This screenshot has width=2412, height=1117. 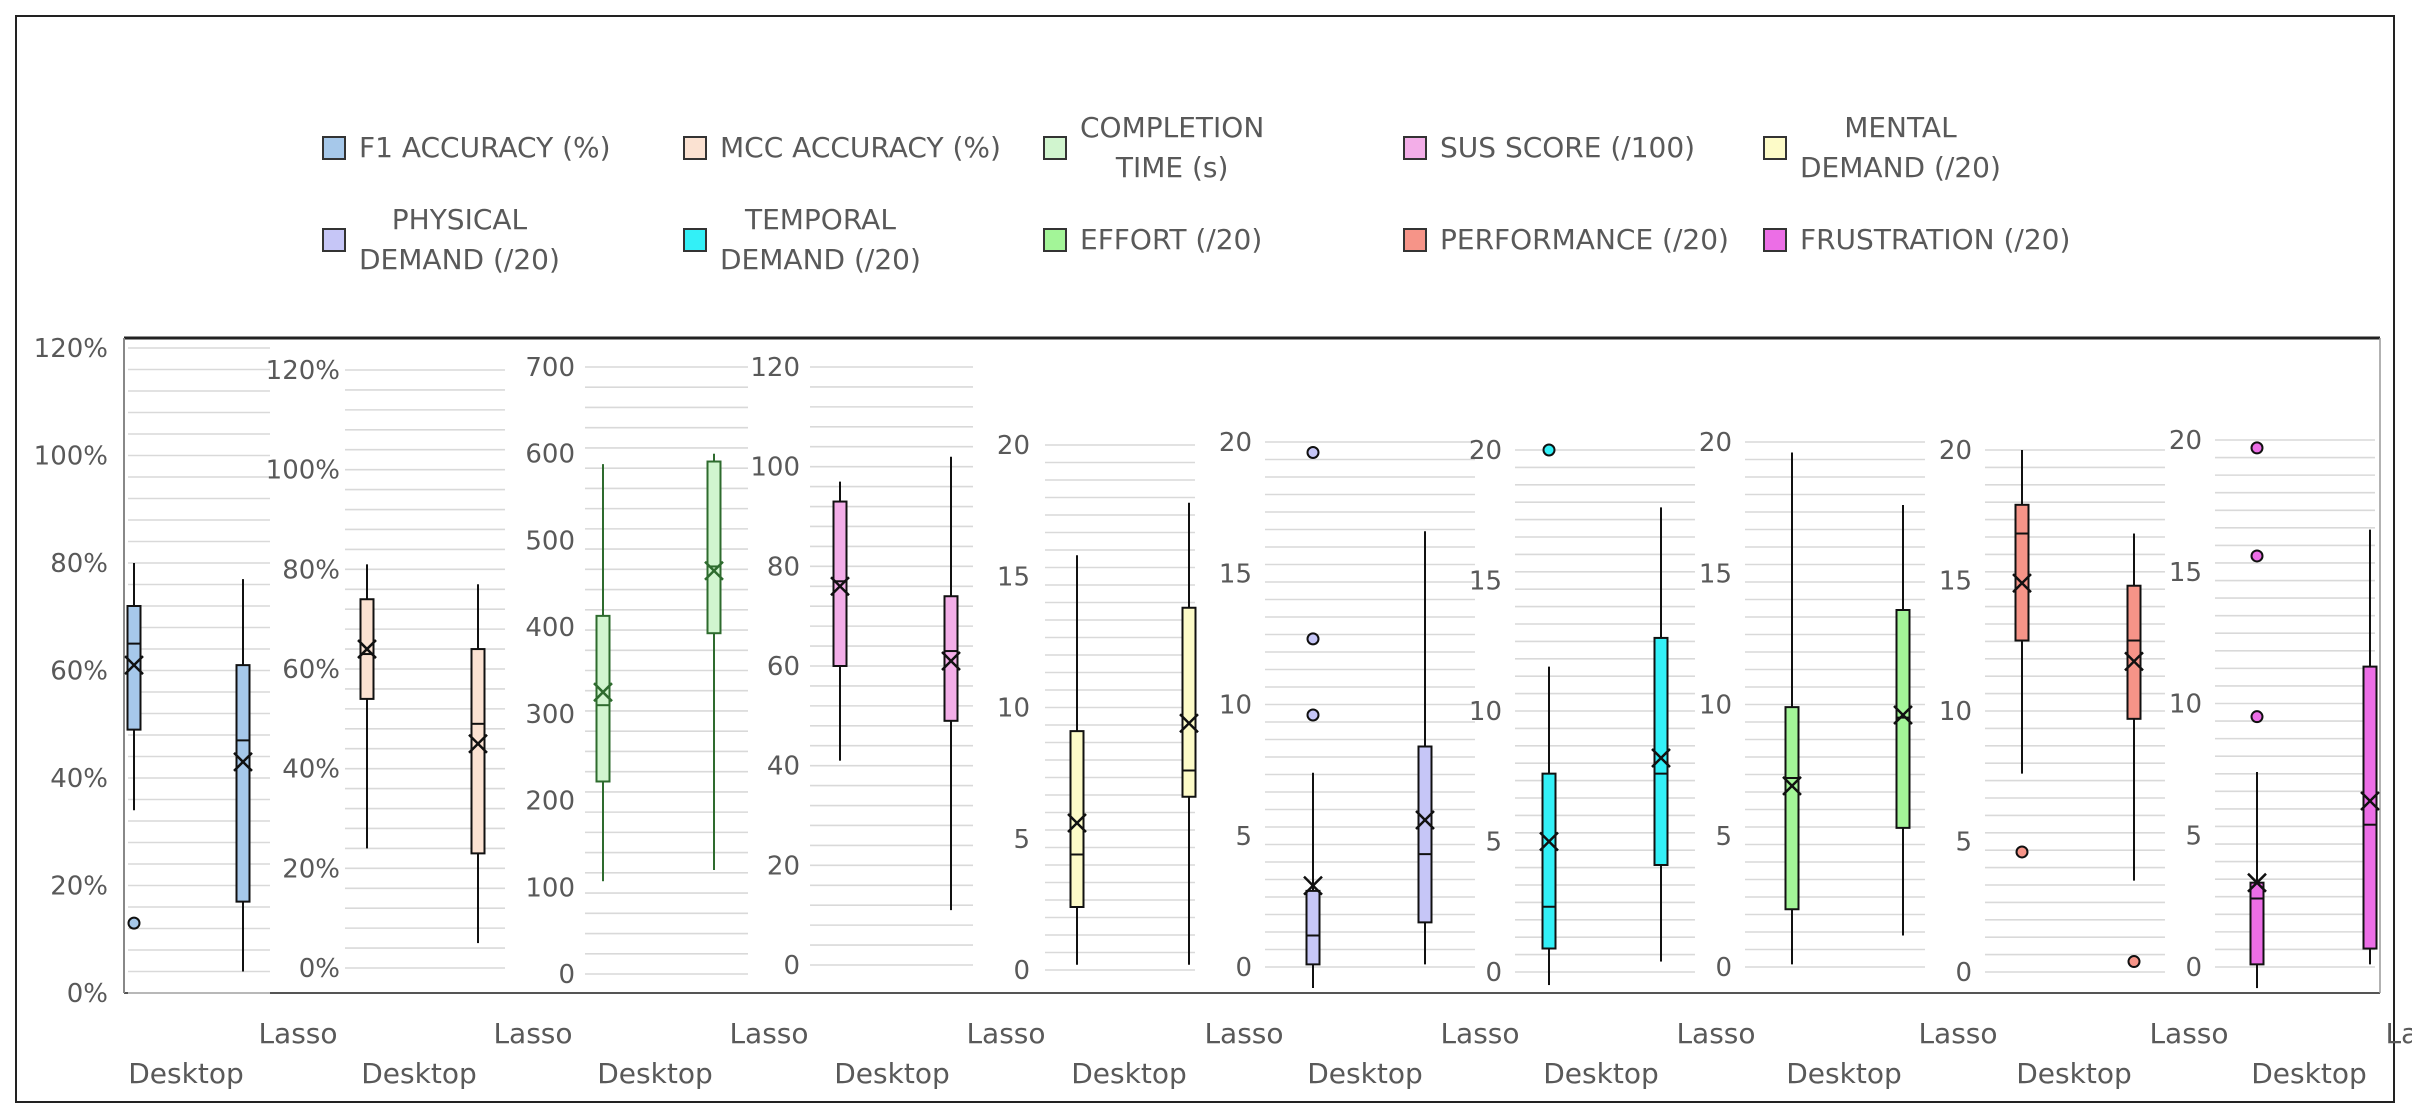 What do you see at coordinates (303, 471) in the screenshot?
I see `y-tick-label: 100%` at bounding box center [303, 471].